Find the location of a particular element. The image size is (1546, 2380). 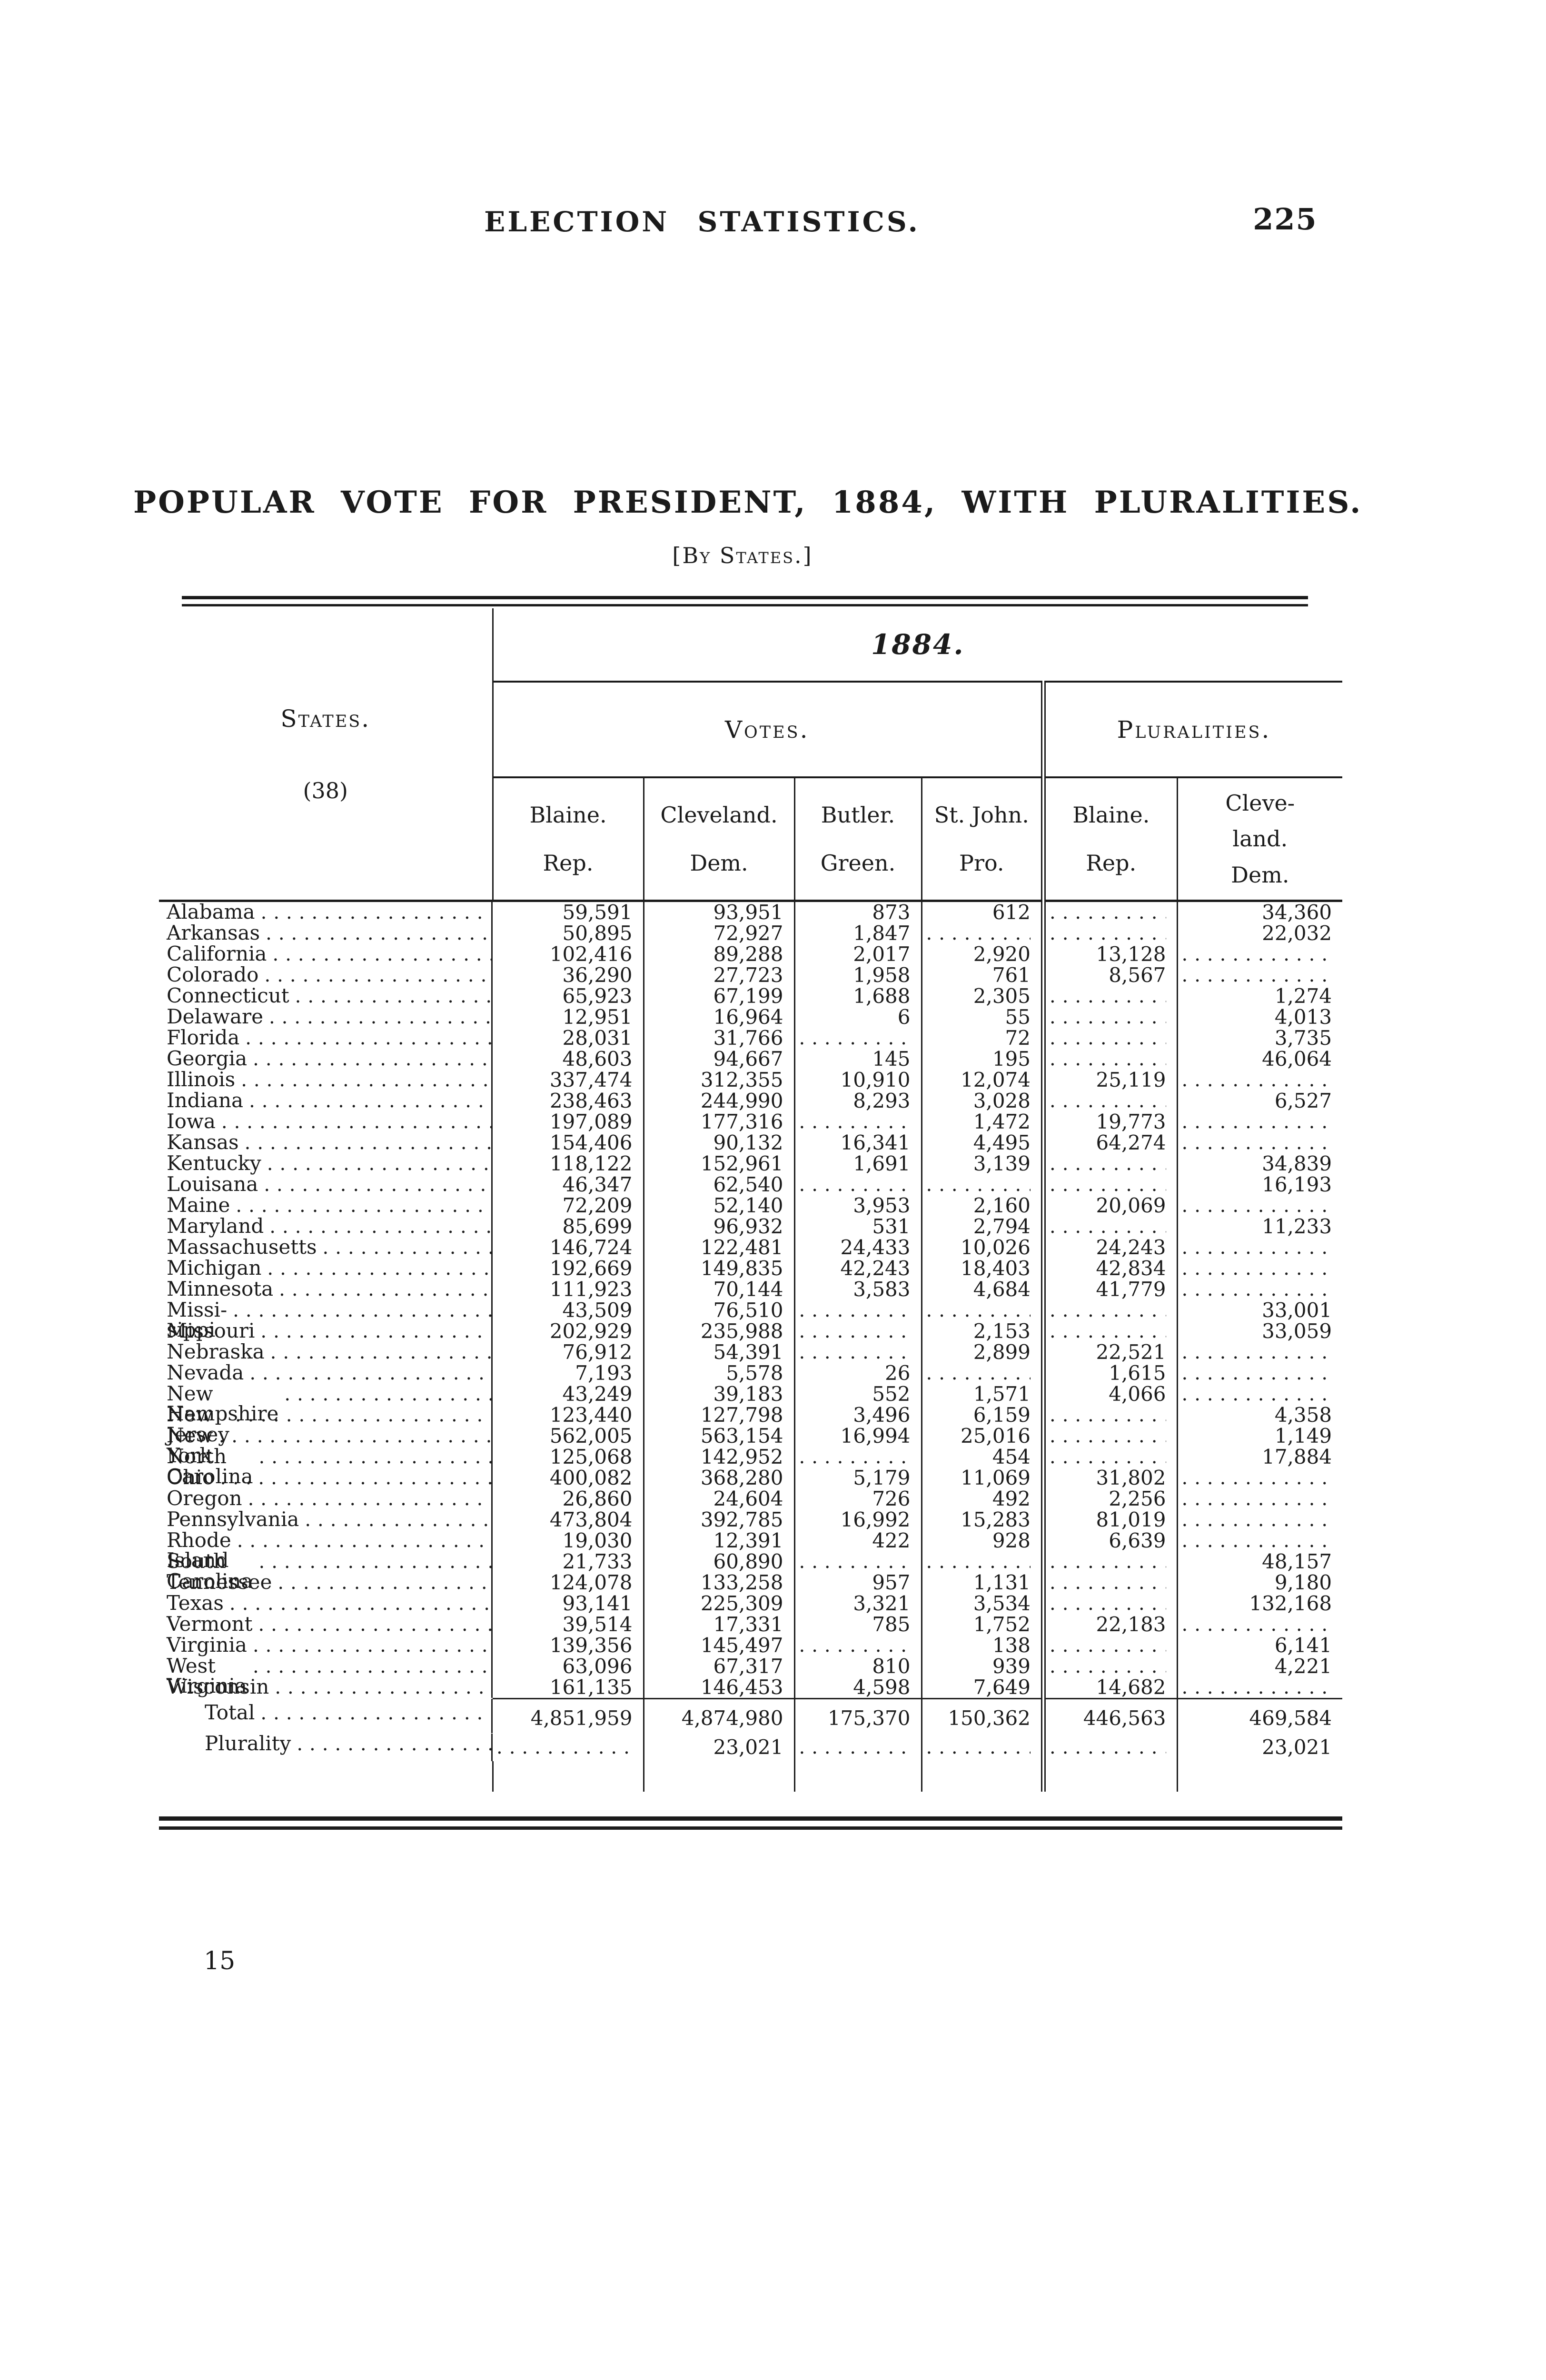

spacer-row is located at coordinates (751, 1776).